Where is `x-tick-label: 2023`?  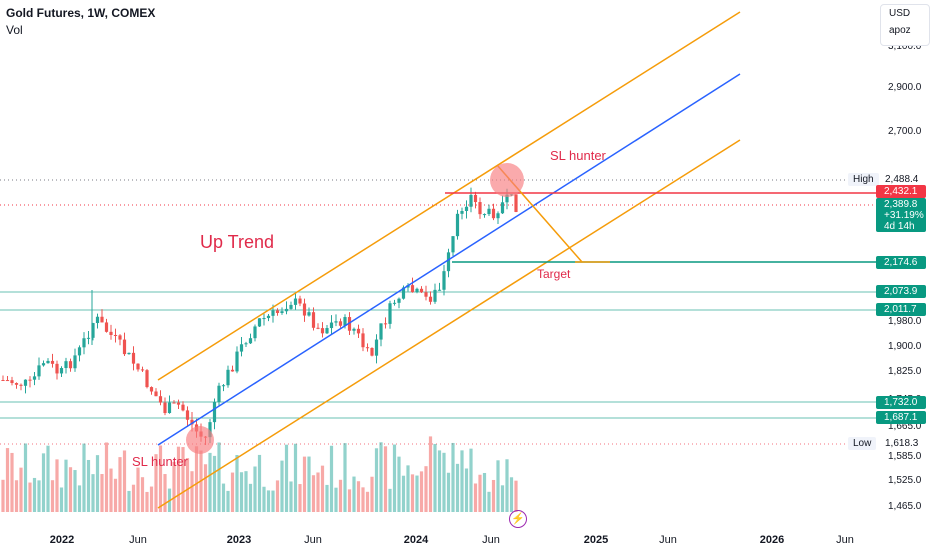
x-tick-label: 2023 is located at coordinates (239, 540).